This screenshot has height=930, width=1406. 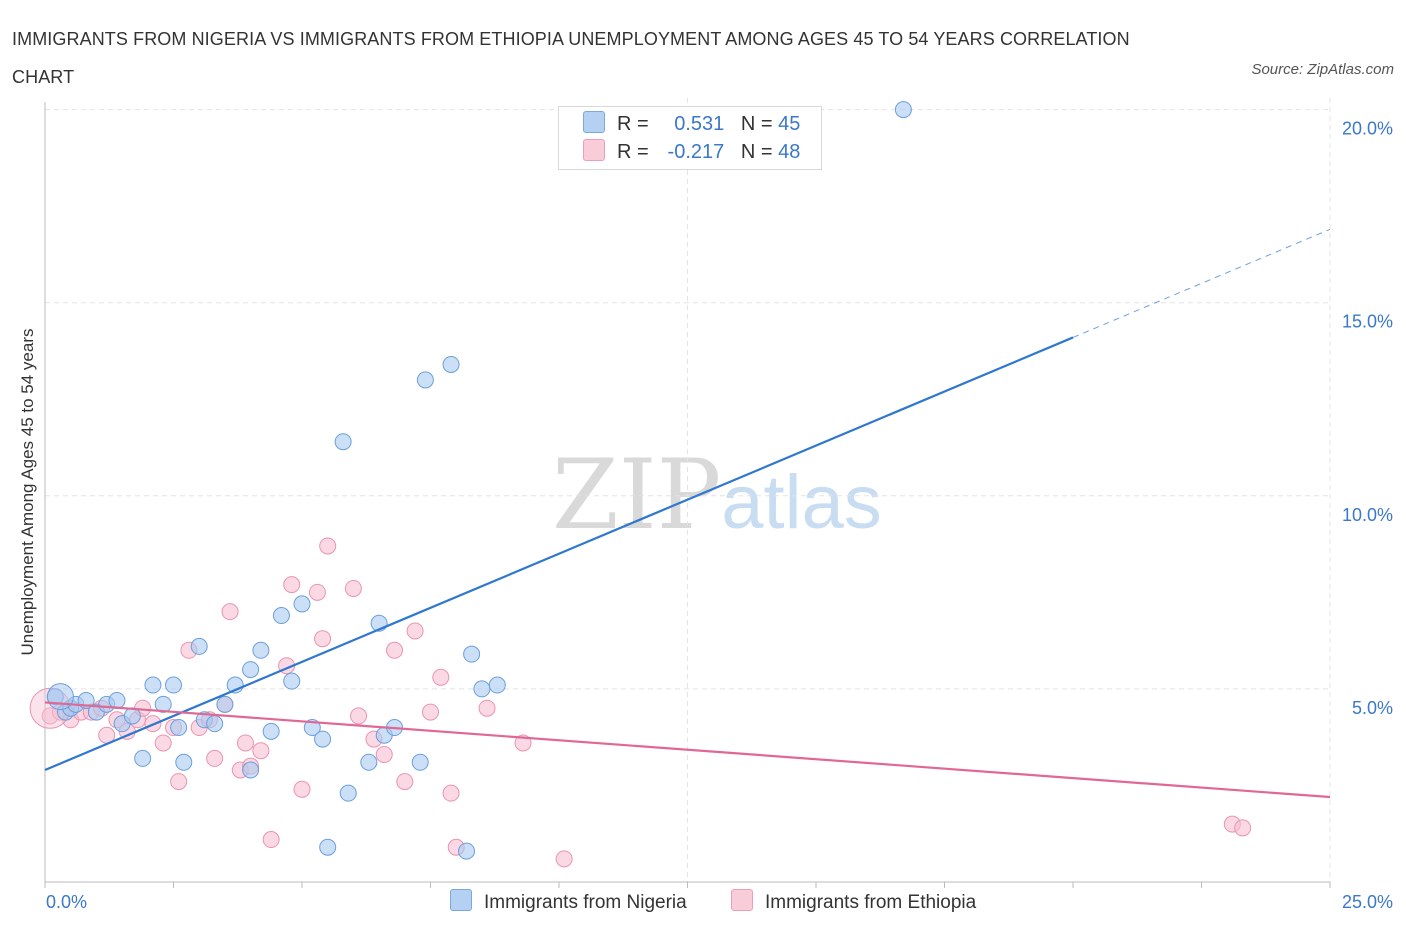 I want to click on nigeria-trend-extension, so click(x=1201, y=283).